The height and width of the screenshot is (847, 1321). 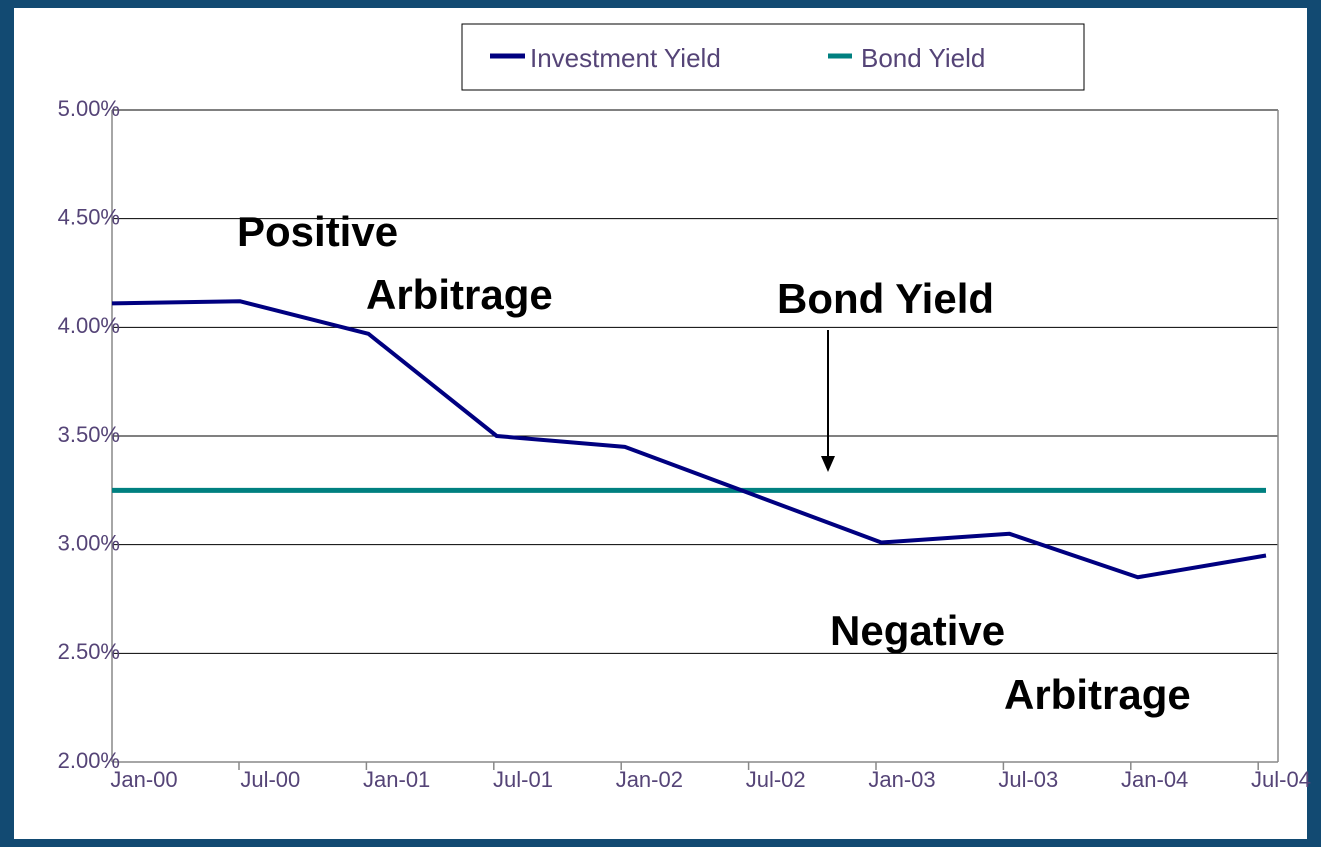 What do you see at coordinates (776, 779) in the screenshot?
I see `x-tick-label: Jul-02` at bounding box center [776, 779].